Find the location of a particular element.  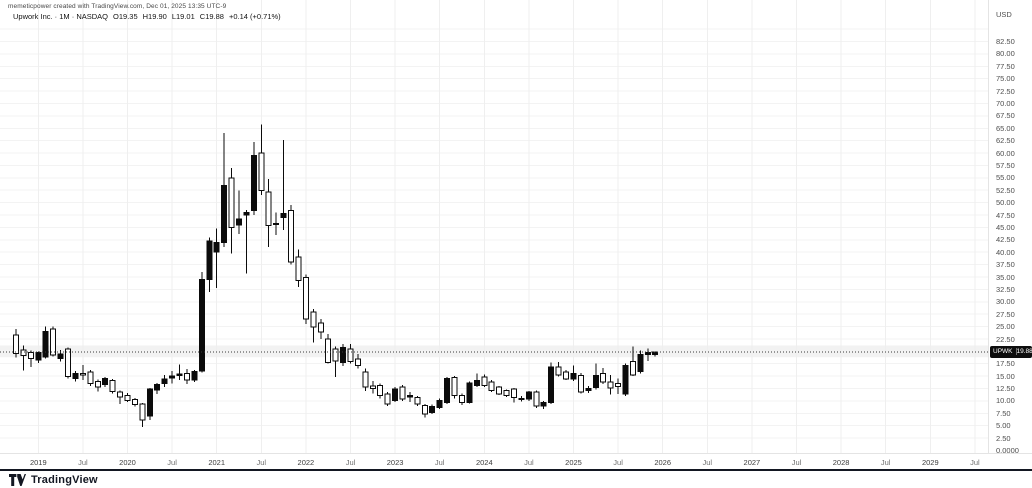

tradingview-logo-icon is located at coordinates (17, 479).